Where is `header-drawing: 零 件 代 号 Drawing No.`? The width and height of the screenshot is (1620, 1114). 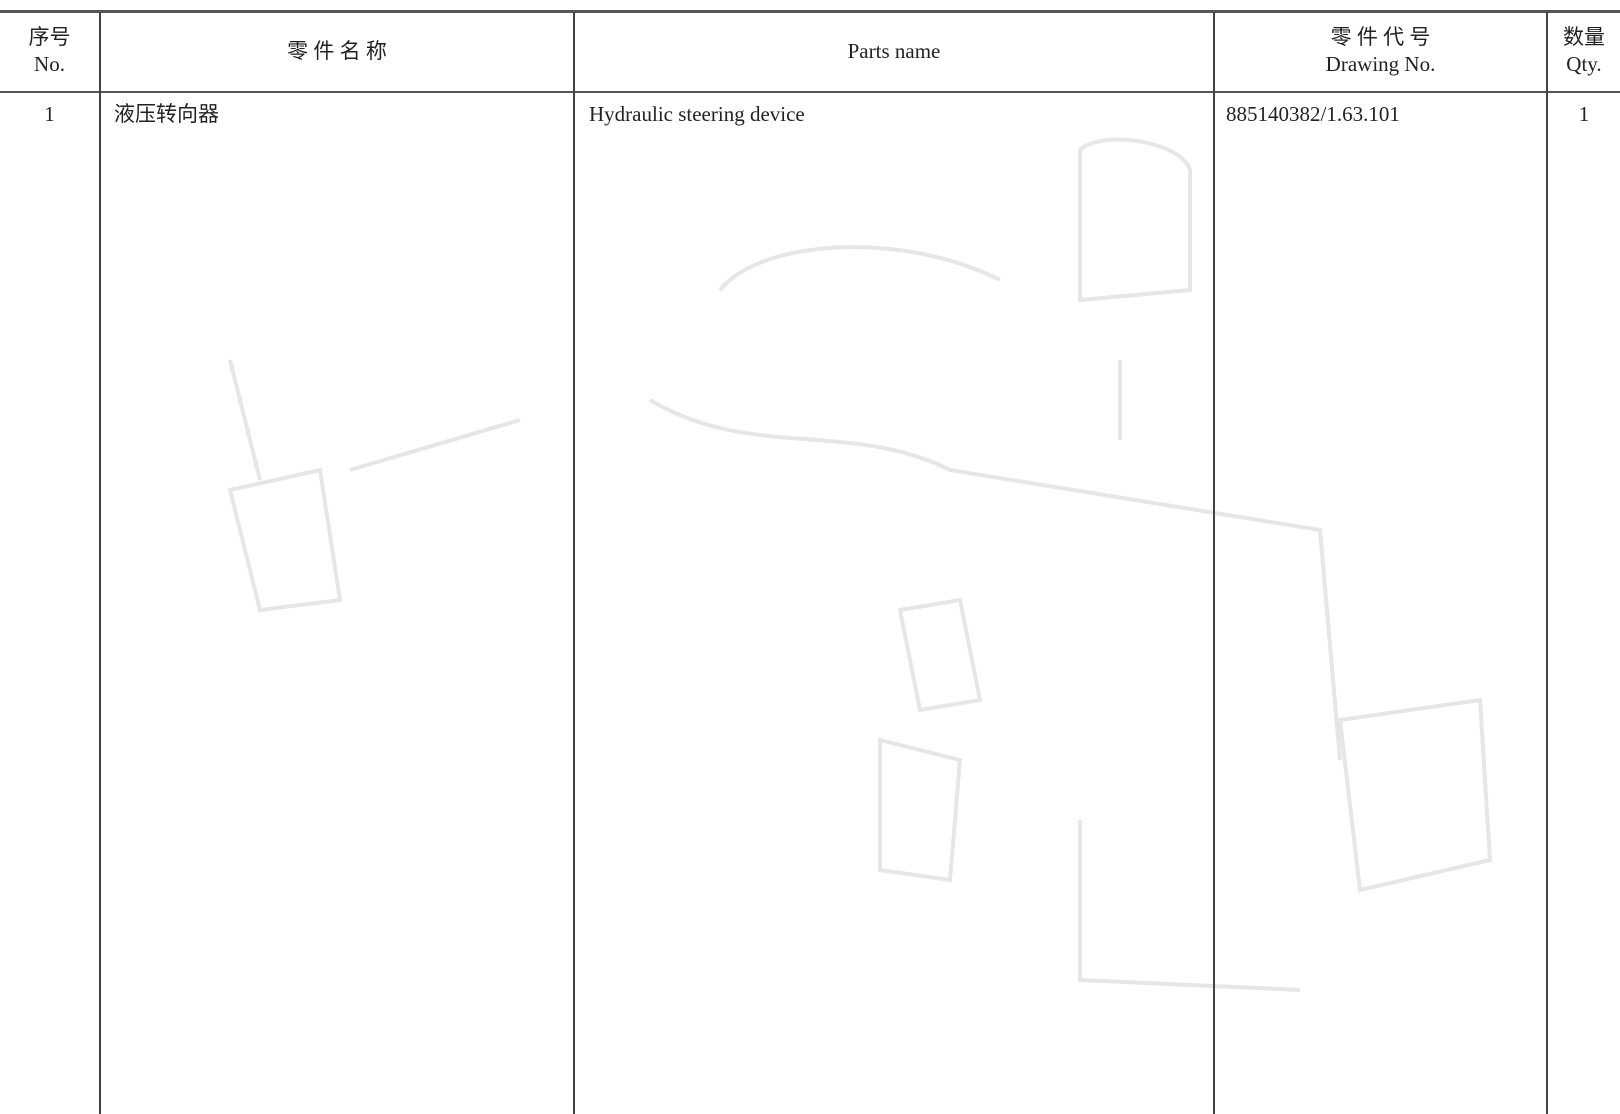 header-drawing: 零 件 代 号 Drawing No. is located at coordinates (1380, 51).